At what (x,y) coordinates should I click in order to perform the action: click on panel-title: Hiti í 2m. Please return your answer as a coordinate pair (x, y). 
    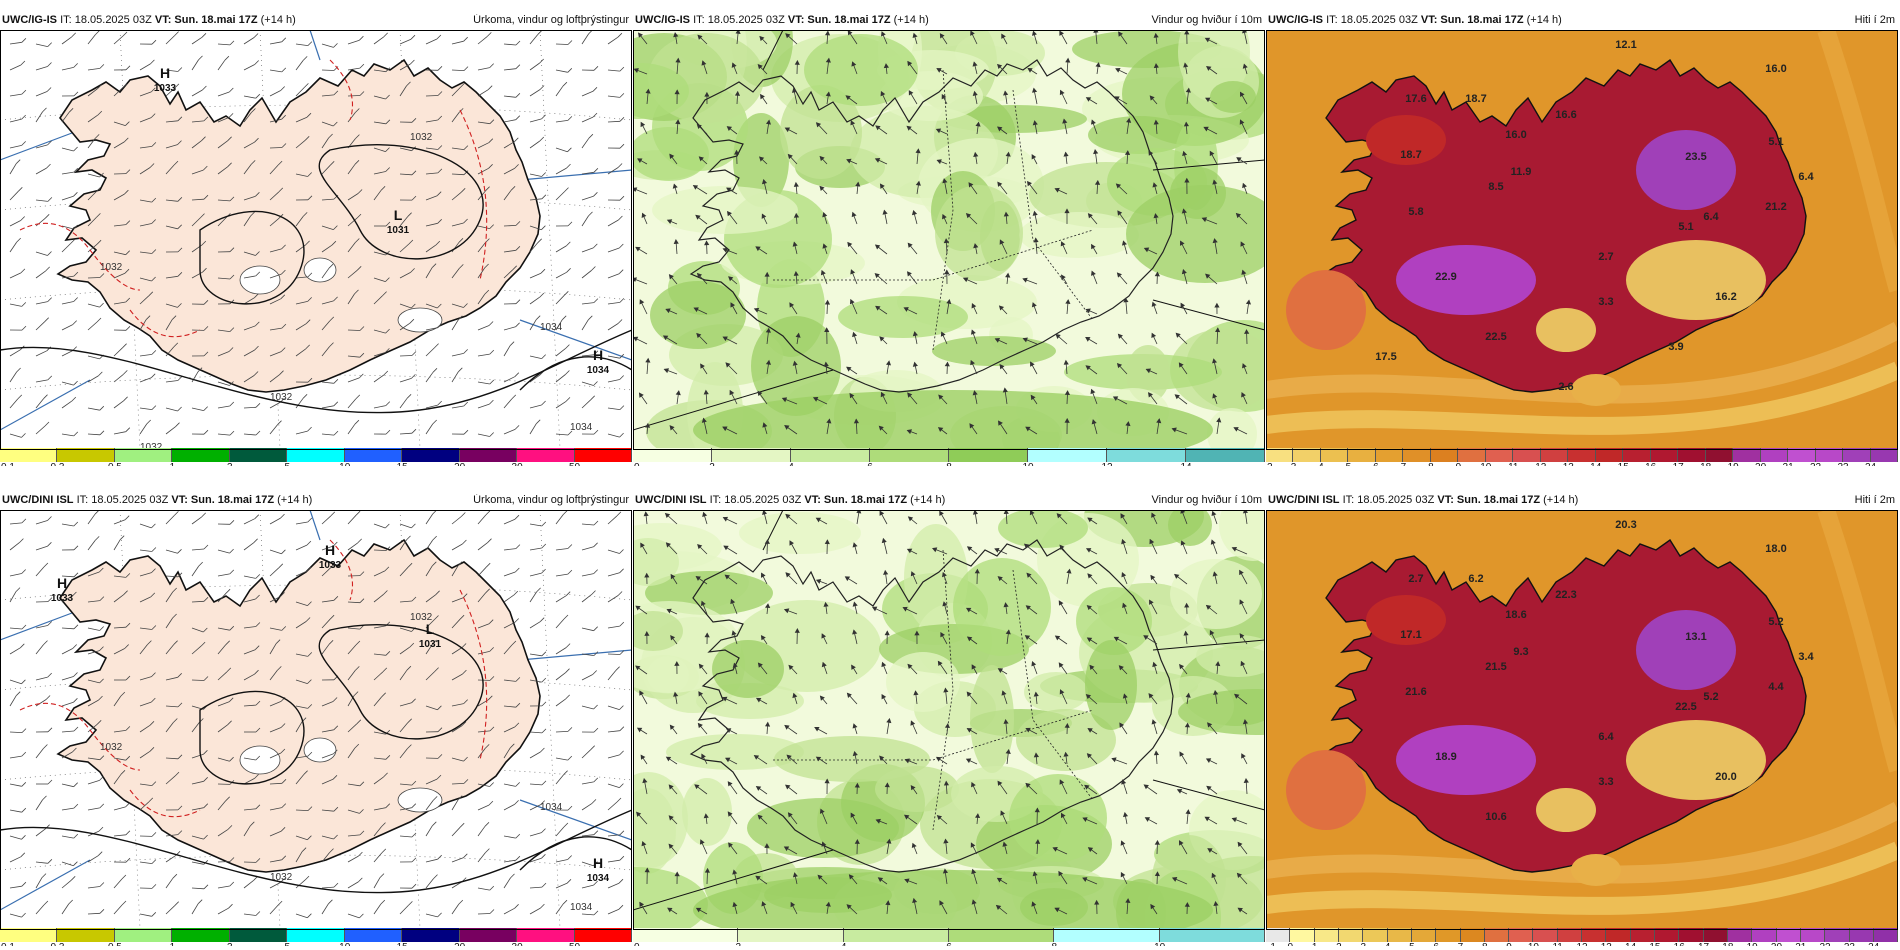
    Looking at the image, I should click on (1874, 500).